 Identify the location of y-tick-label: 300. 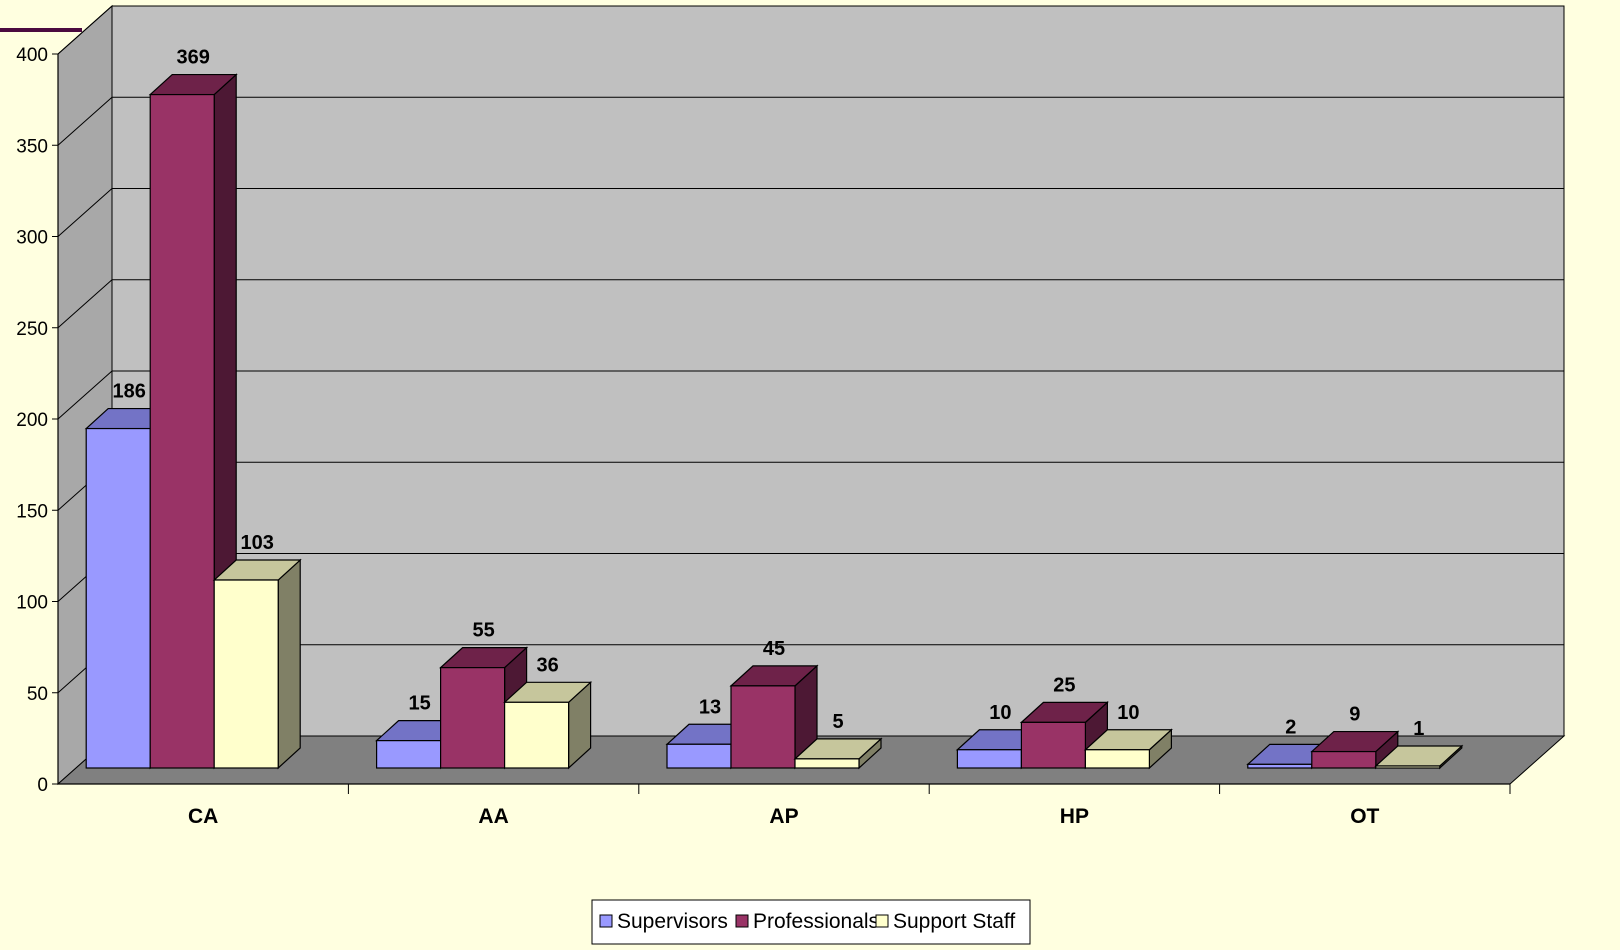
(32, 238).